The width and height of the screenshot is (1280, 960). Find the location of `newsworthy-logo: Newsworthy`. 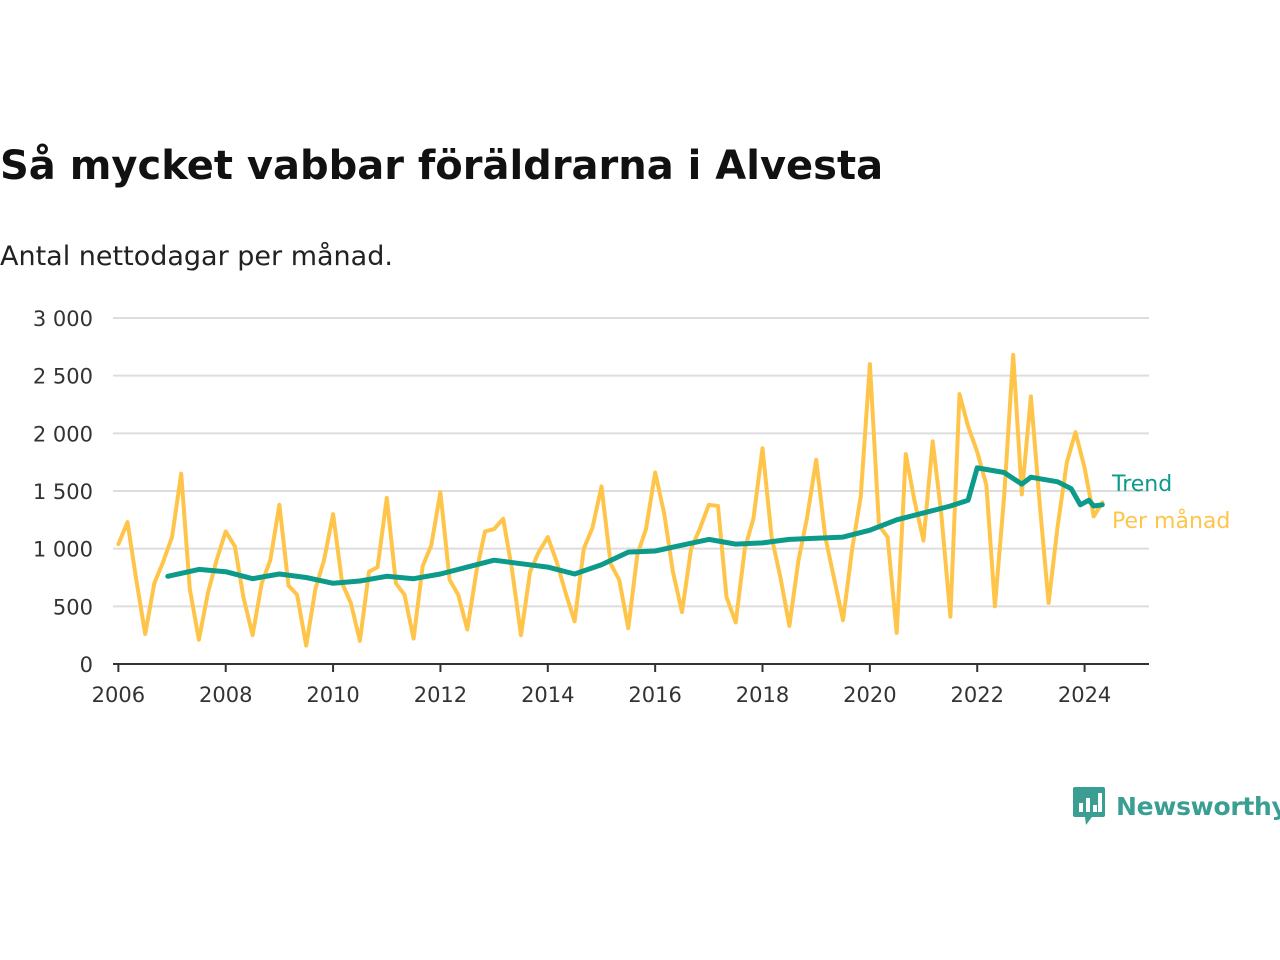

newsworthy-logo: Newsworthy is located at coordinates (1176, 806).